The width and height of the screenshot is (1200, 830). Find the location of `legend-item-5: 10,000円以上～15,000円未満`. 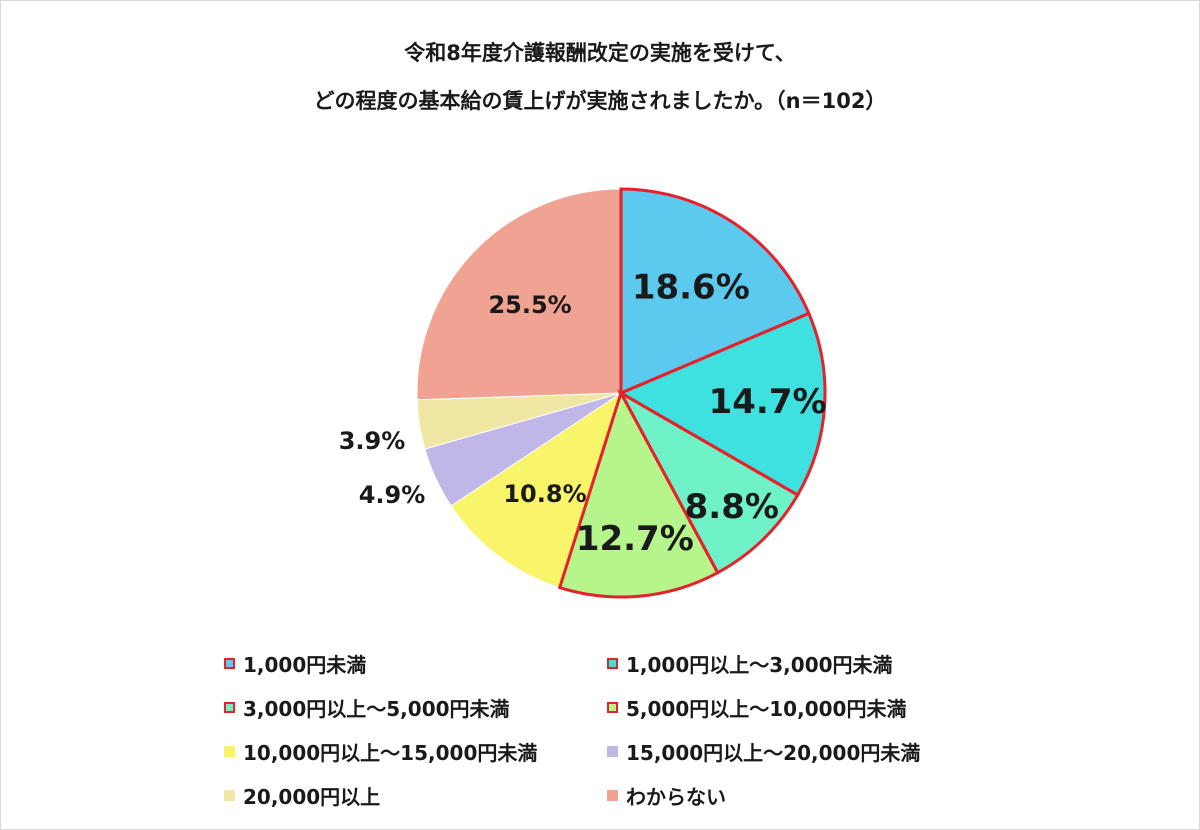

legend-item-5: 10,000円以上～15,000円未満 is located at coordinates (380, 751).